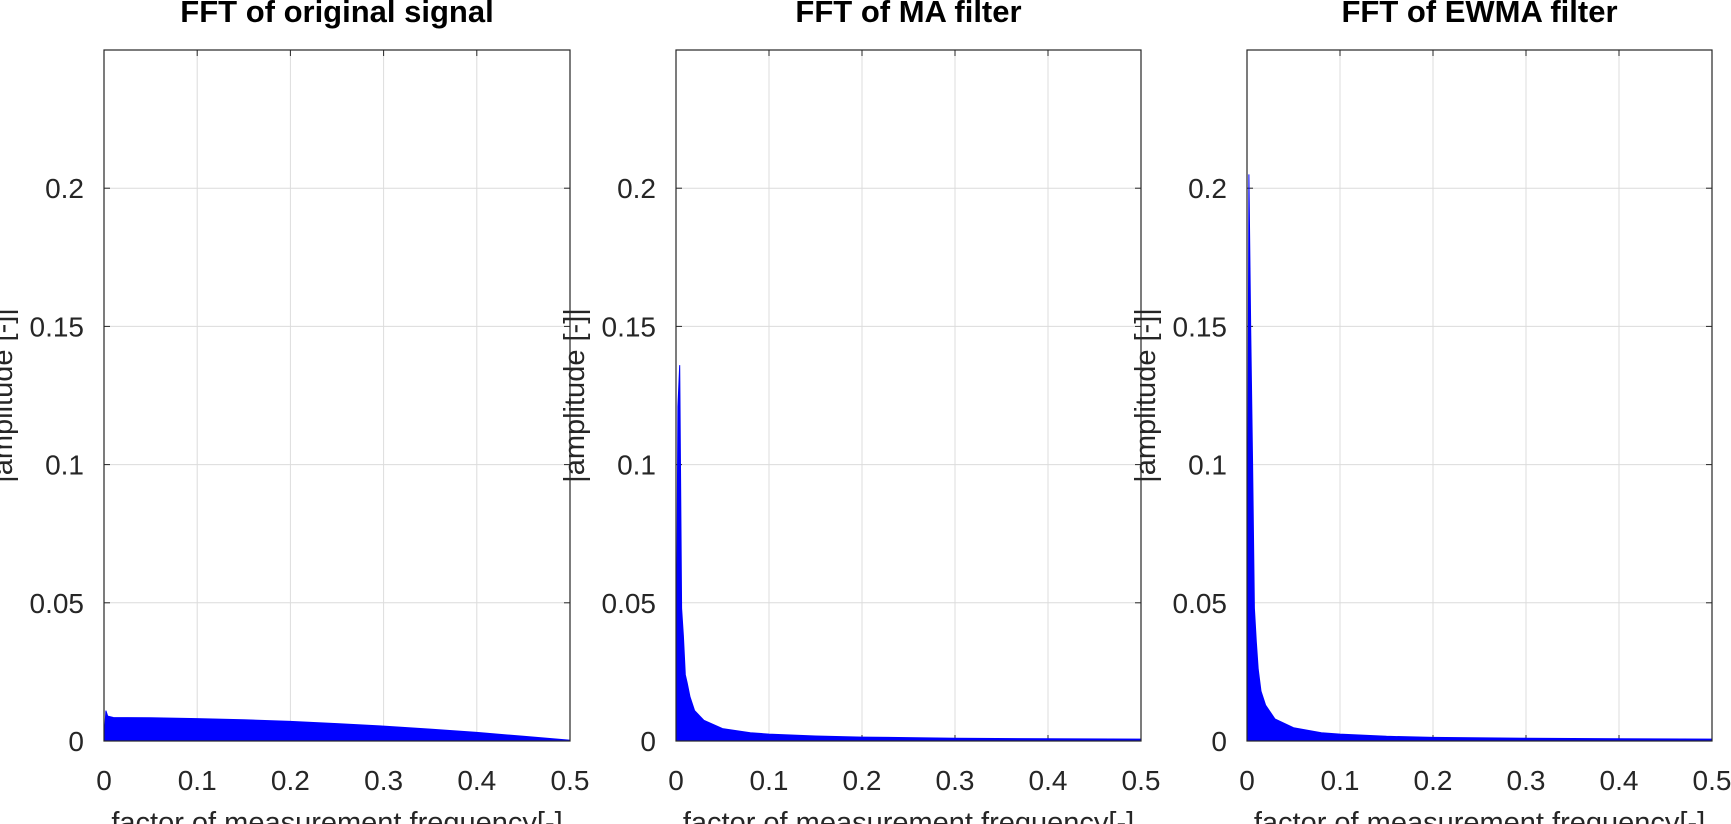  What do you see at coordinates (908, 14) in the screenshot?
I see `chart-title: FFT of MA filter` at bounding box center [908, 14].